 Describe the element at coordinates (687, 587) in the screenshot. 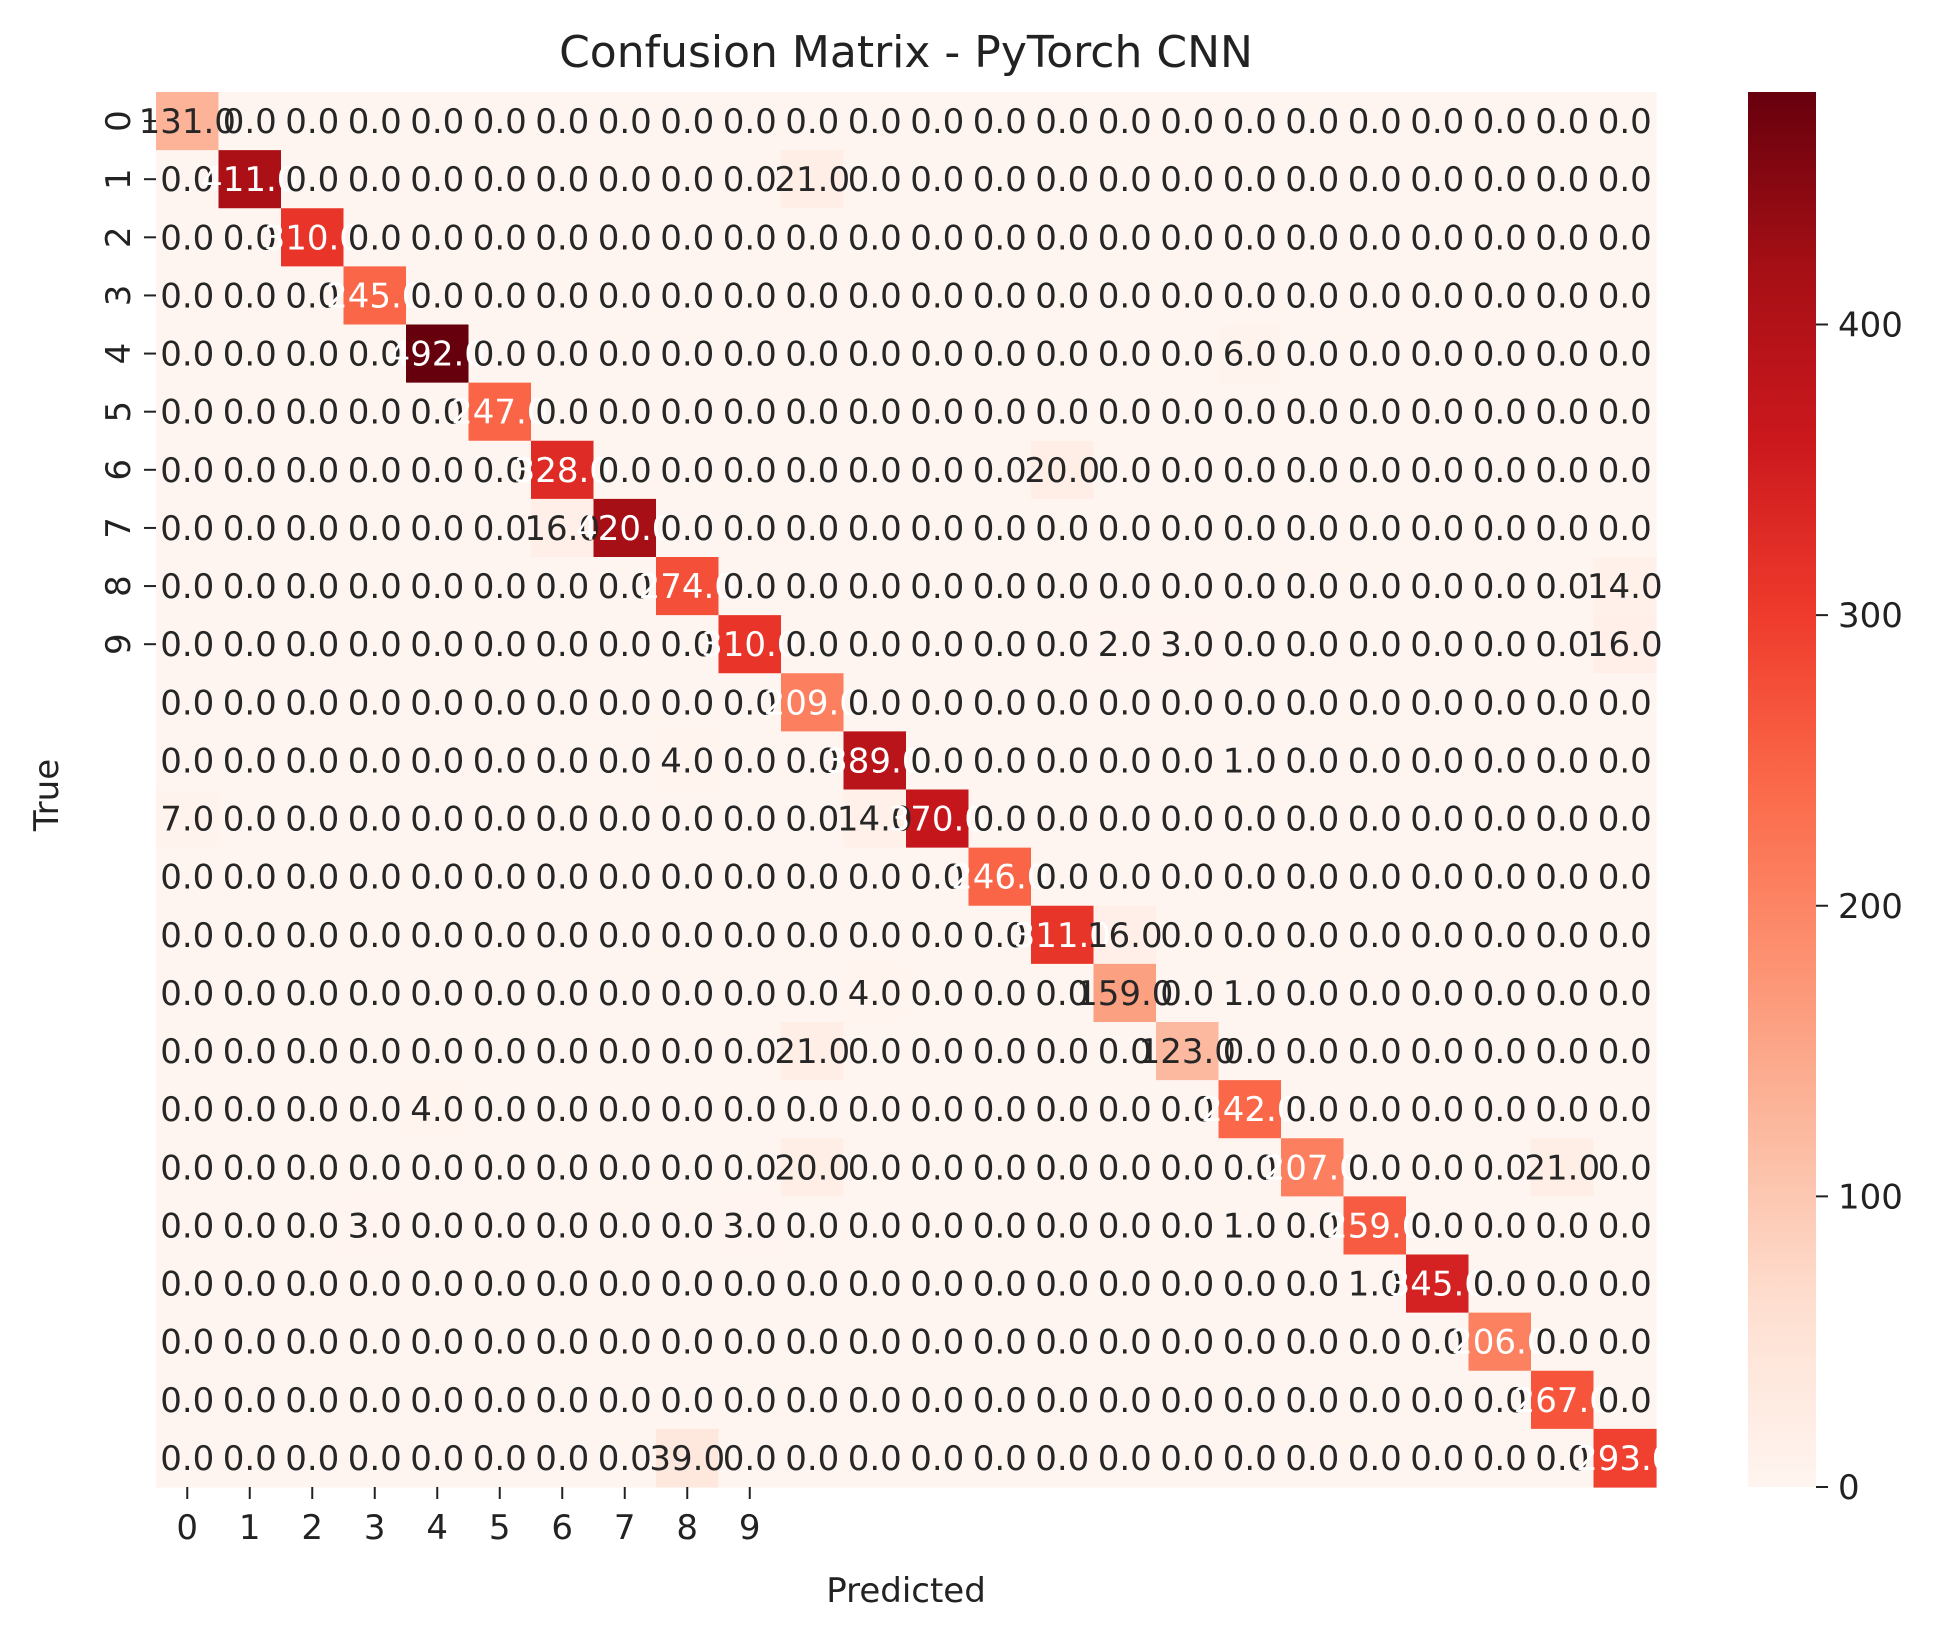

I see `cell-value-label: 274.0` at that location.